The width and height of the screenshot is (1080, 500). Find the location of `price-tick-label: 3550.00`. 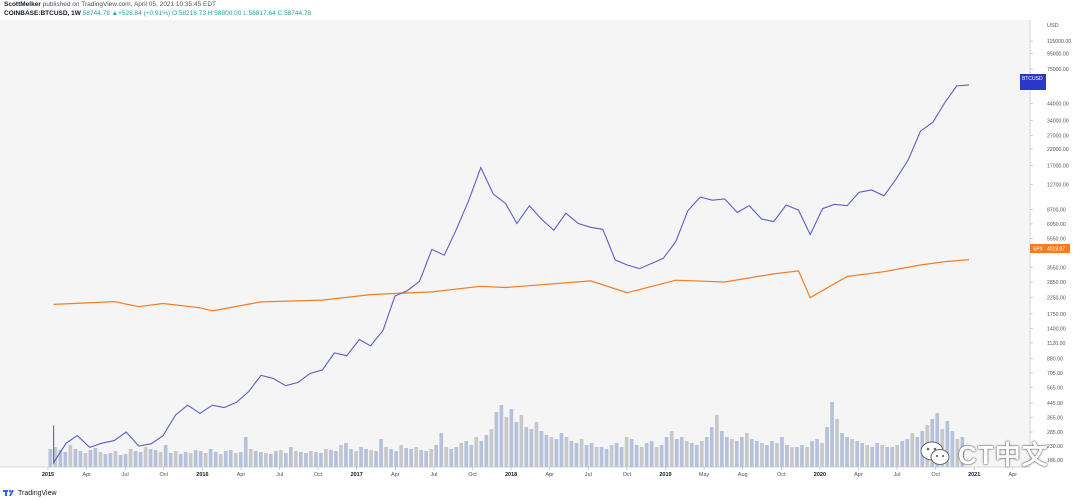

price-tick-label: 3550.00 is located at coordinates (1056, 269).